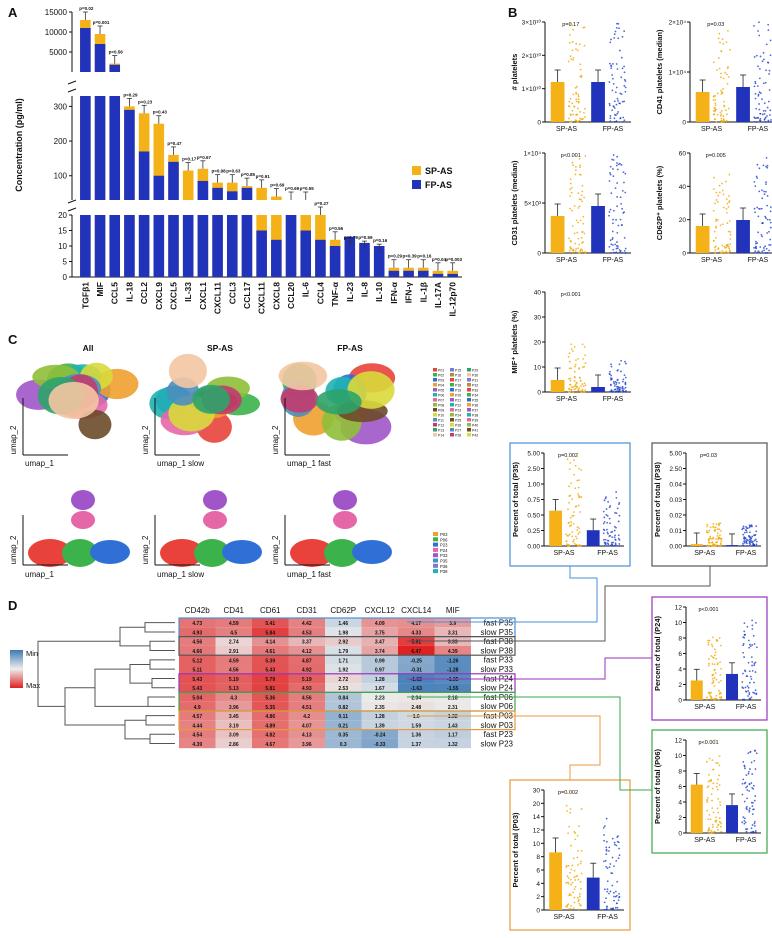 The image size is (772, 938). I want to click on panel-b-chart-4-ytick-label: 0, so click(539, 393).